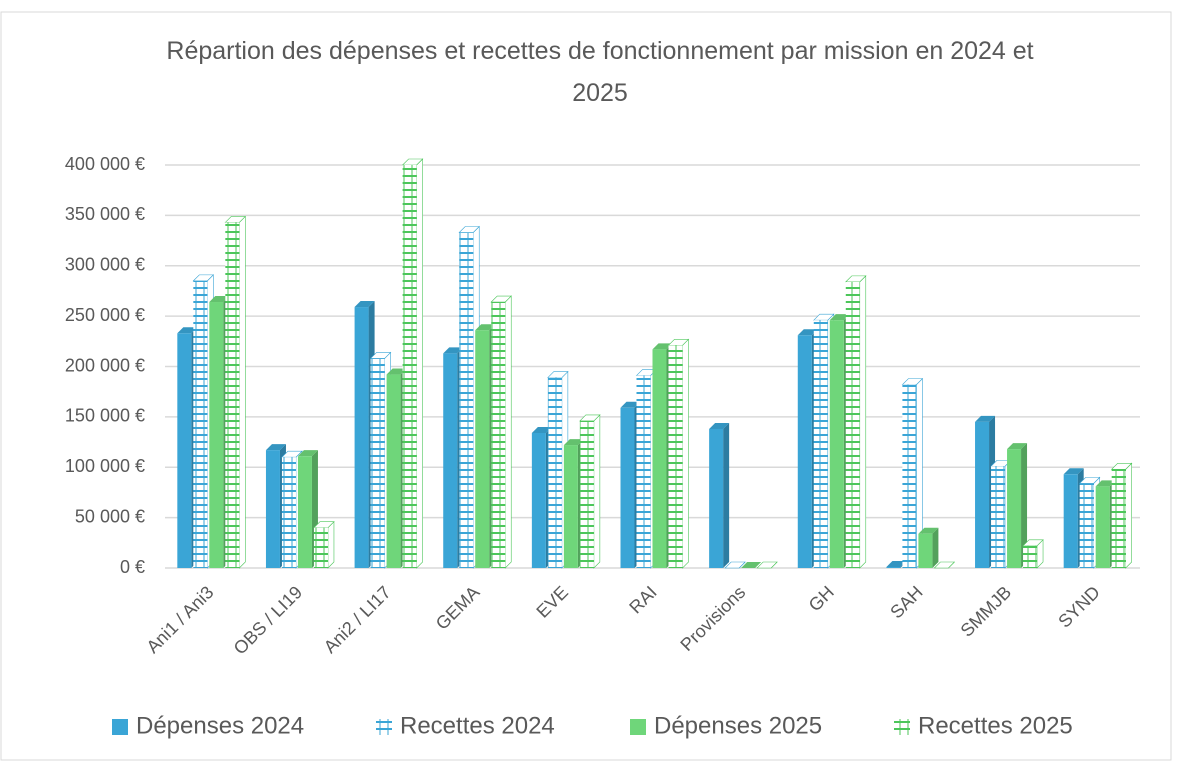  Describe the element at coordinates (995, 725) in the screenshot. I see `legend-label: Recettes 2025` at that location.